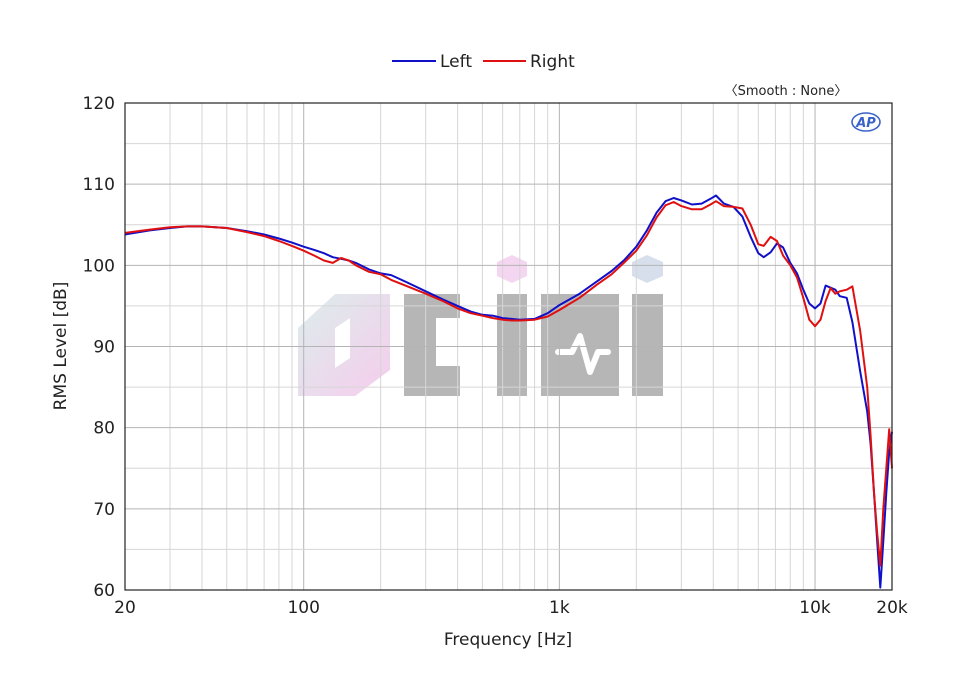 This screenshot has height=680, width=960. I want to click on ap-logo: AP, so click(866, 122).